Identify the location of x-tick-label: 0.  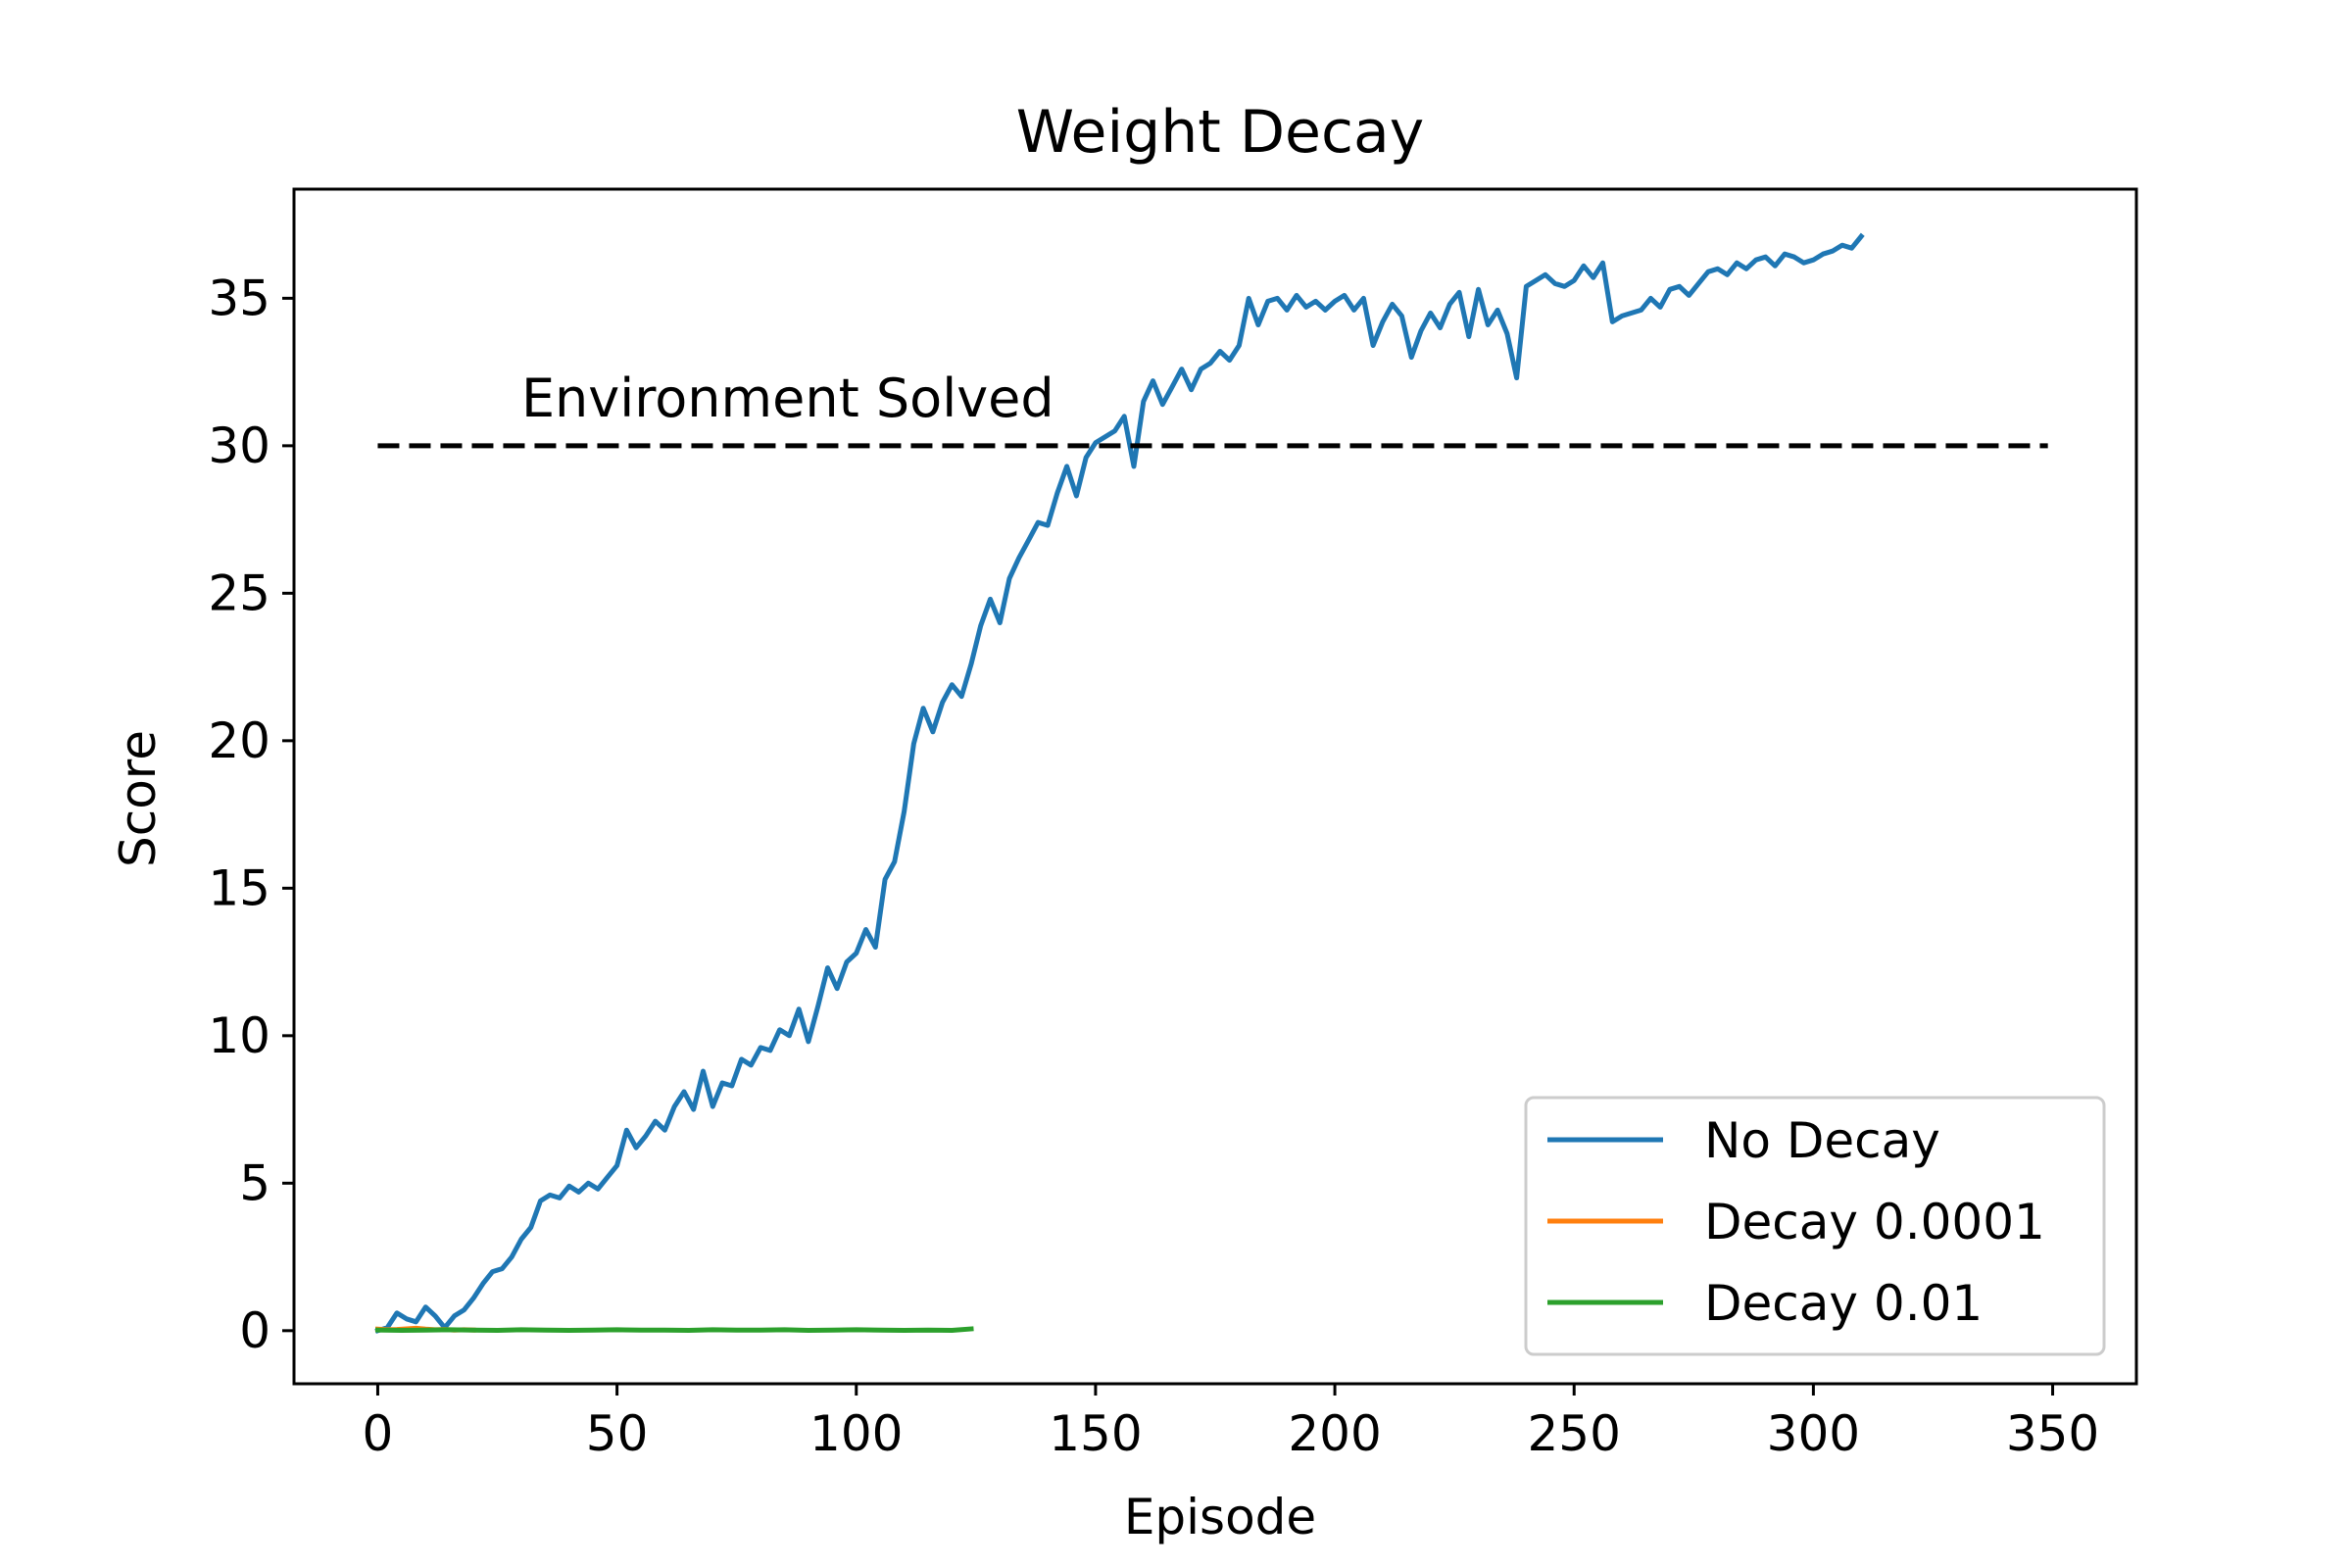
(378, 1433).